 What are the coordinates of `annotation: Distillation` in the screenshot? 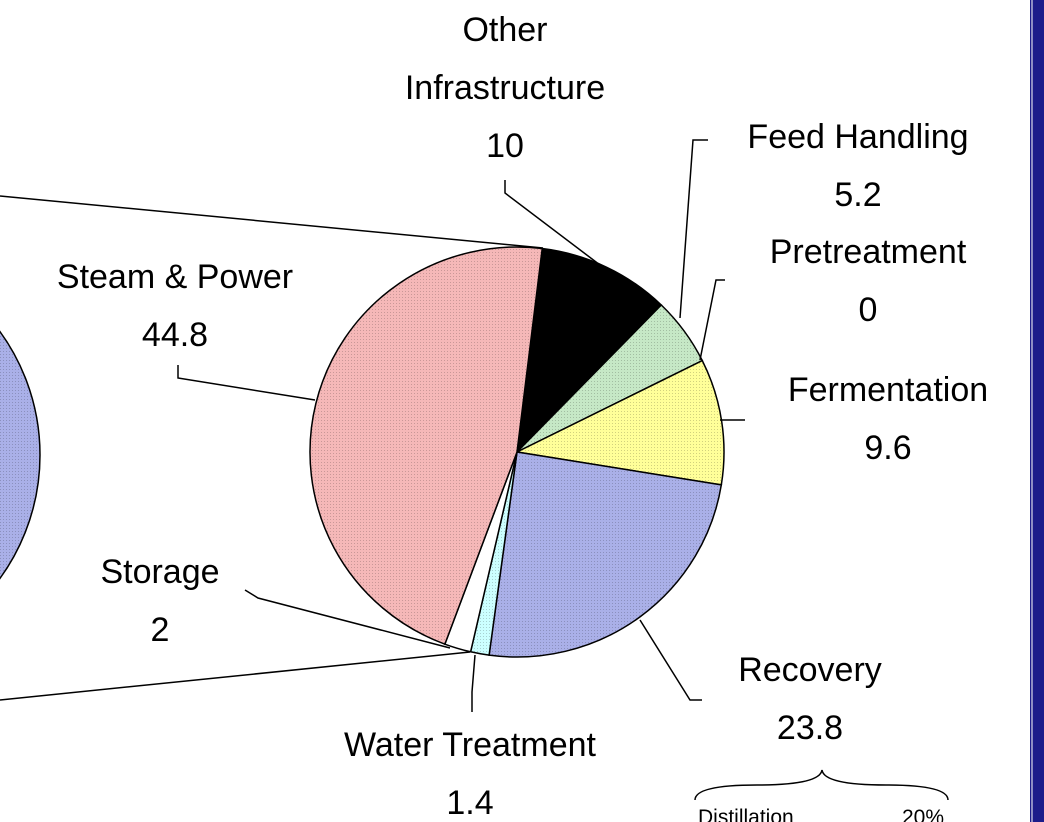 It's located at (746, 814).